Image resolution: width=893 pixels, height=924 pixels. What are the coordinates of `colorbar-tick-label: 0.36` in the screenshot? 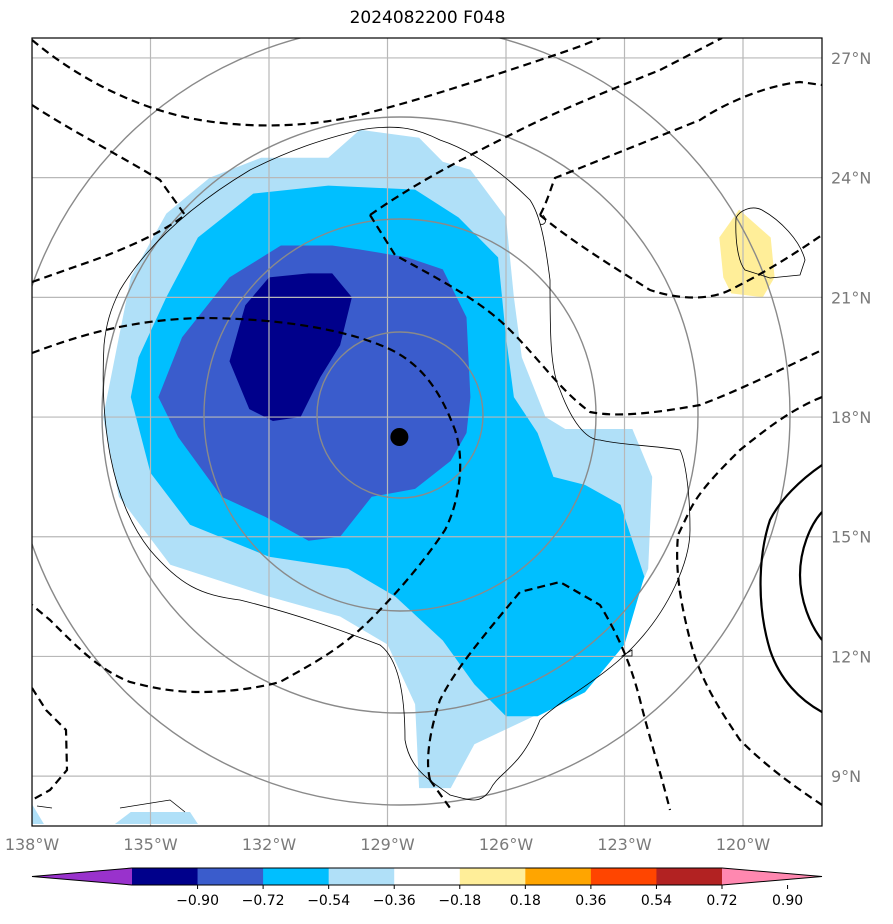 It's located at (590, 901).